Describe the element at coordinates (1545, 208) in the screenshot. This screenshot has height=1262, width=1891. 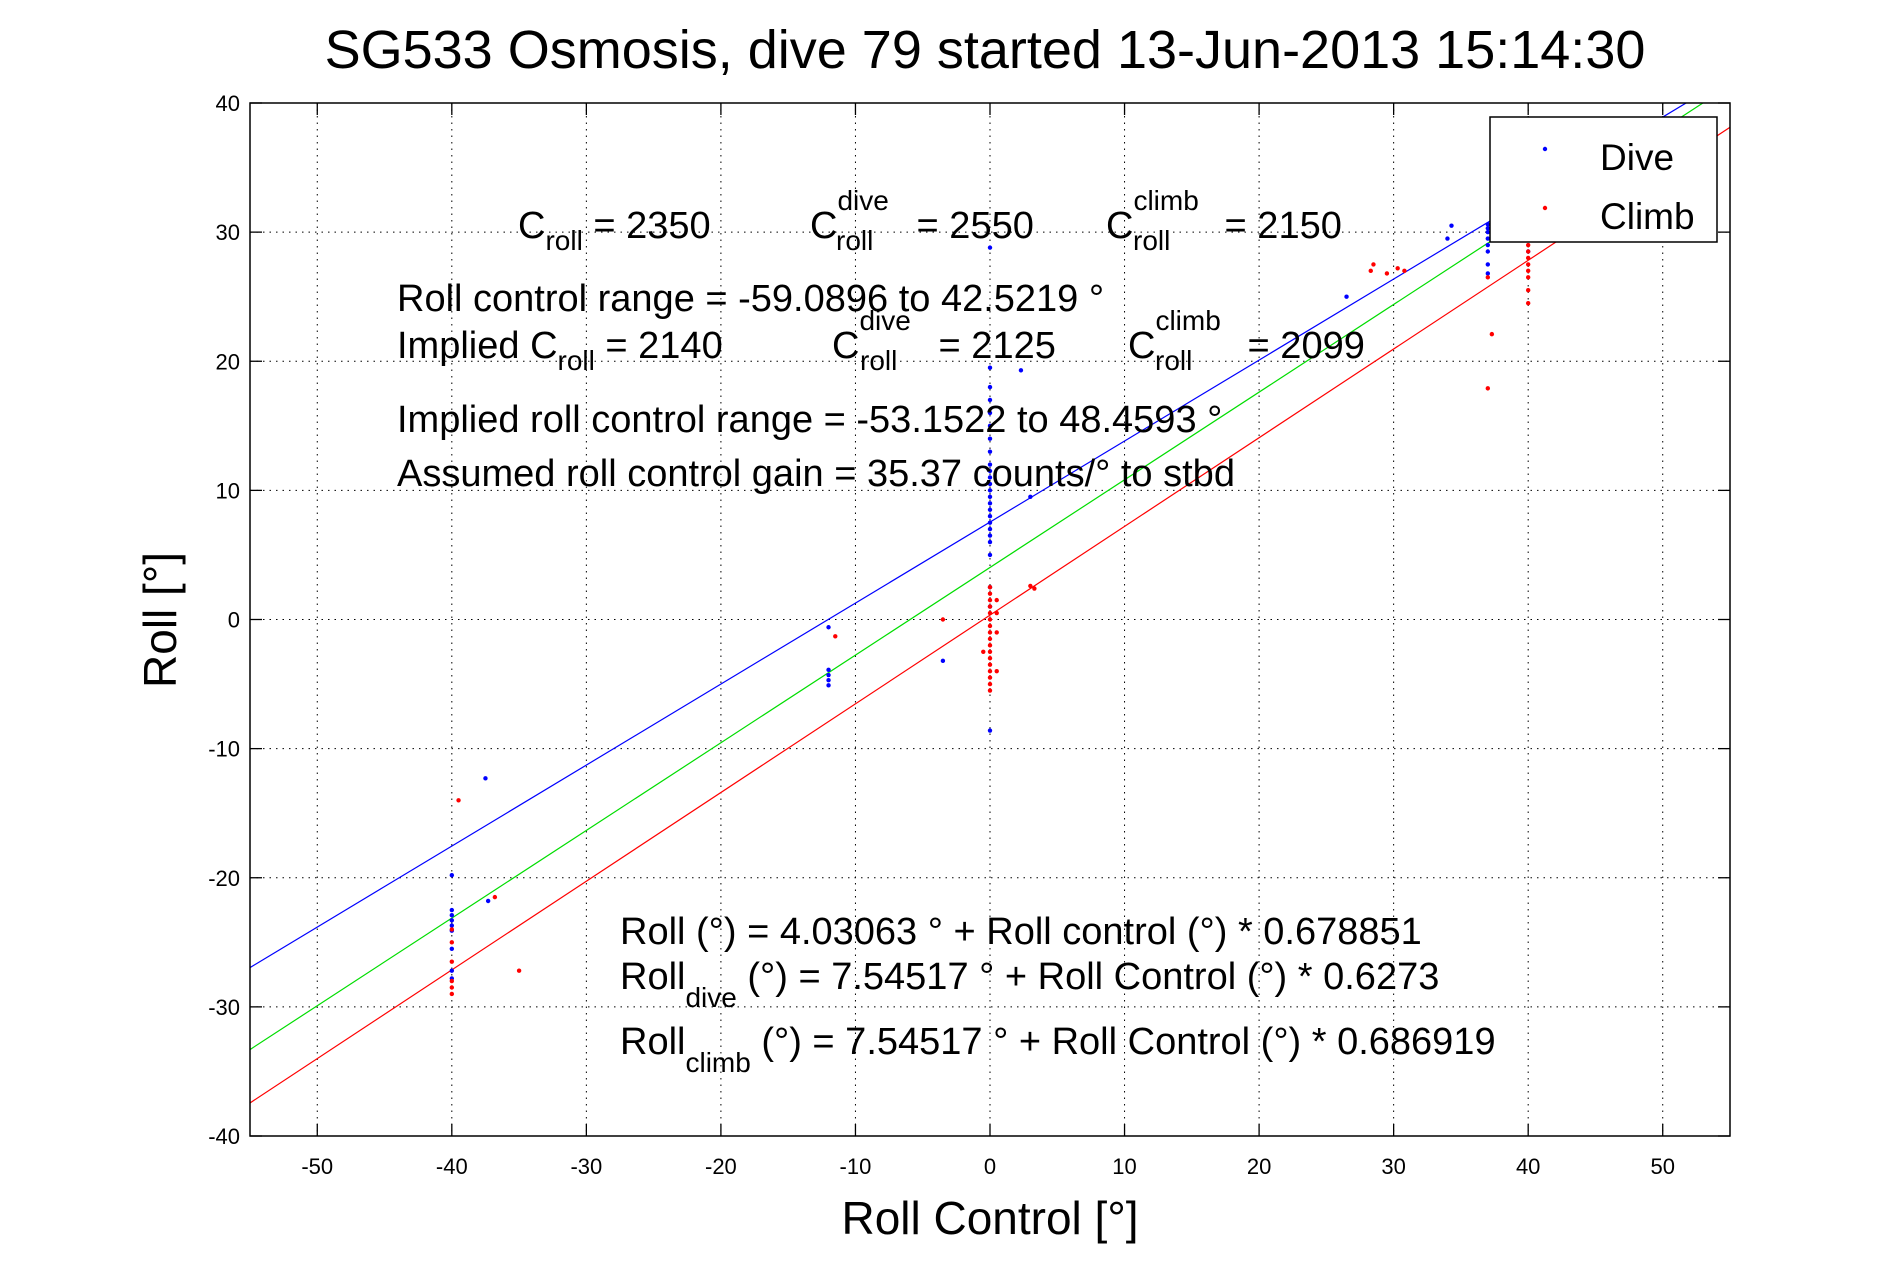
I see `legend-climb-marker` at that location.